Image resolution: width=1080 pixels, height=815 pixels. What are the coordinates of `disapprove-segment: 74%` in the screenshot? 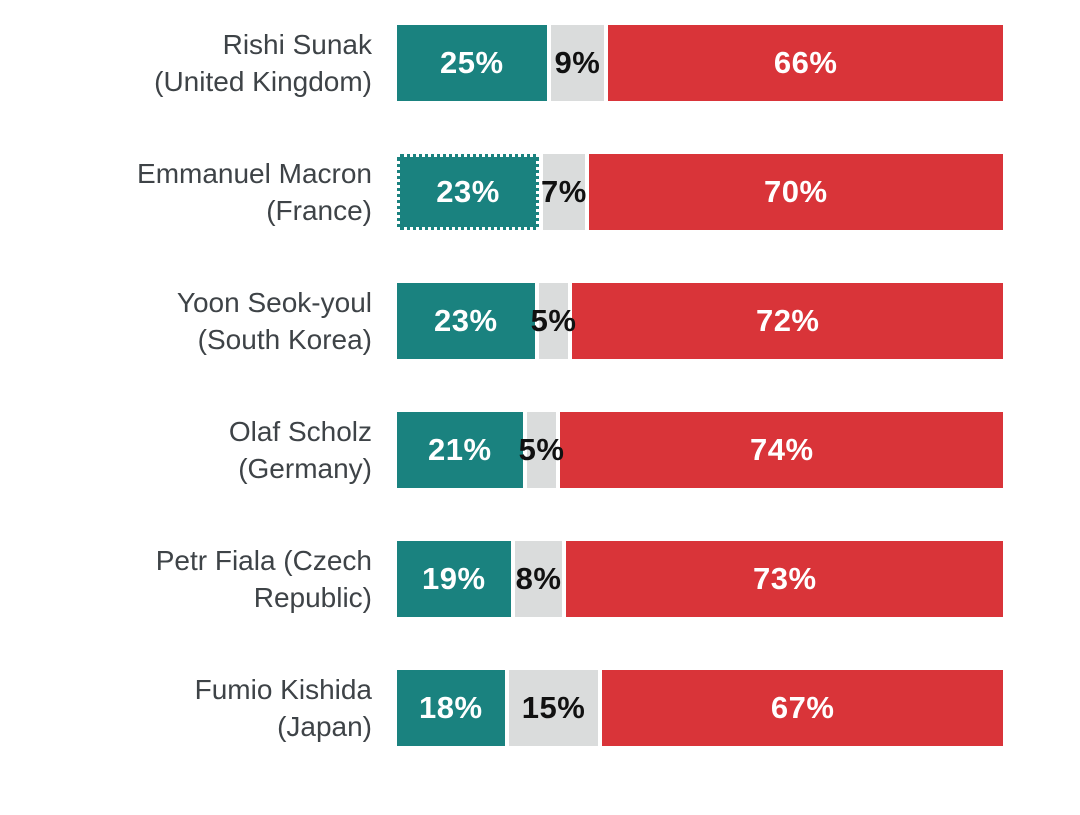 It's located at (781, 450).